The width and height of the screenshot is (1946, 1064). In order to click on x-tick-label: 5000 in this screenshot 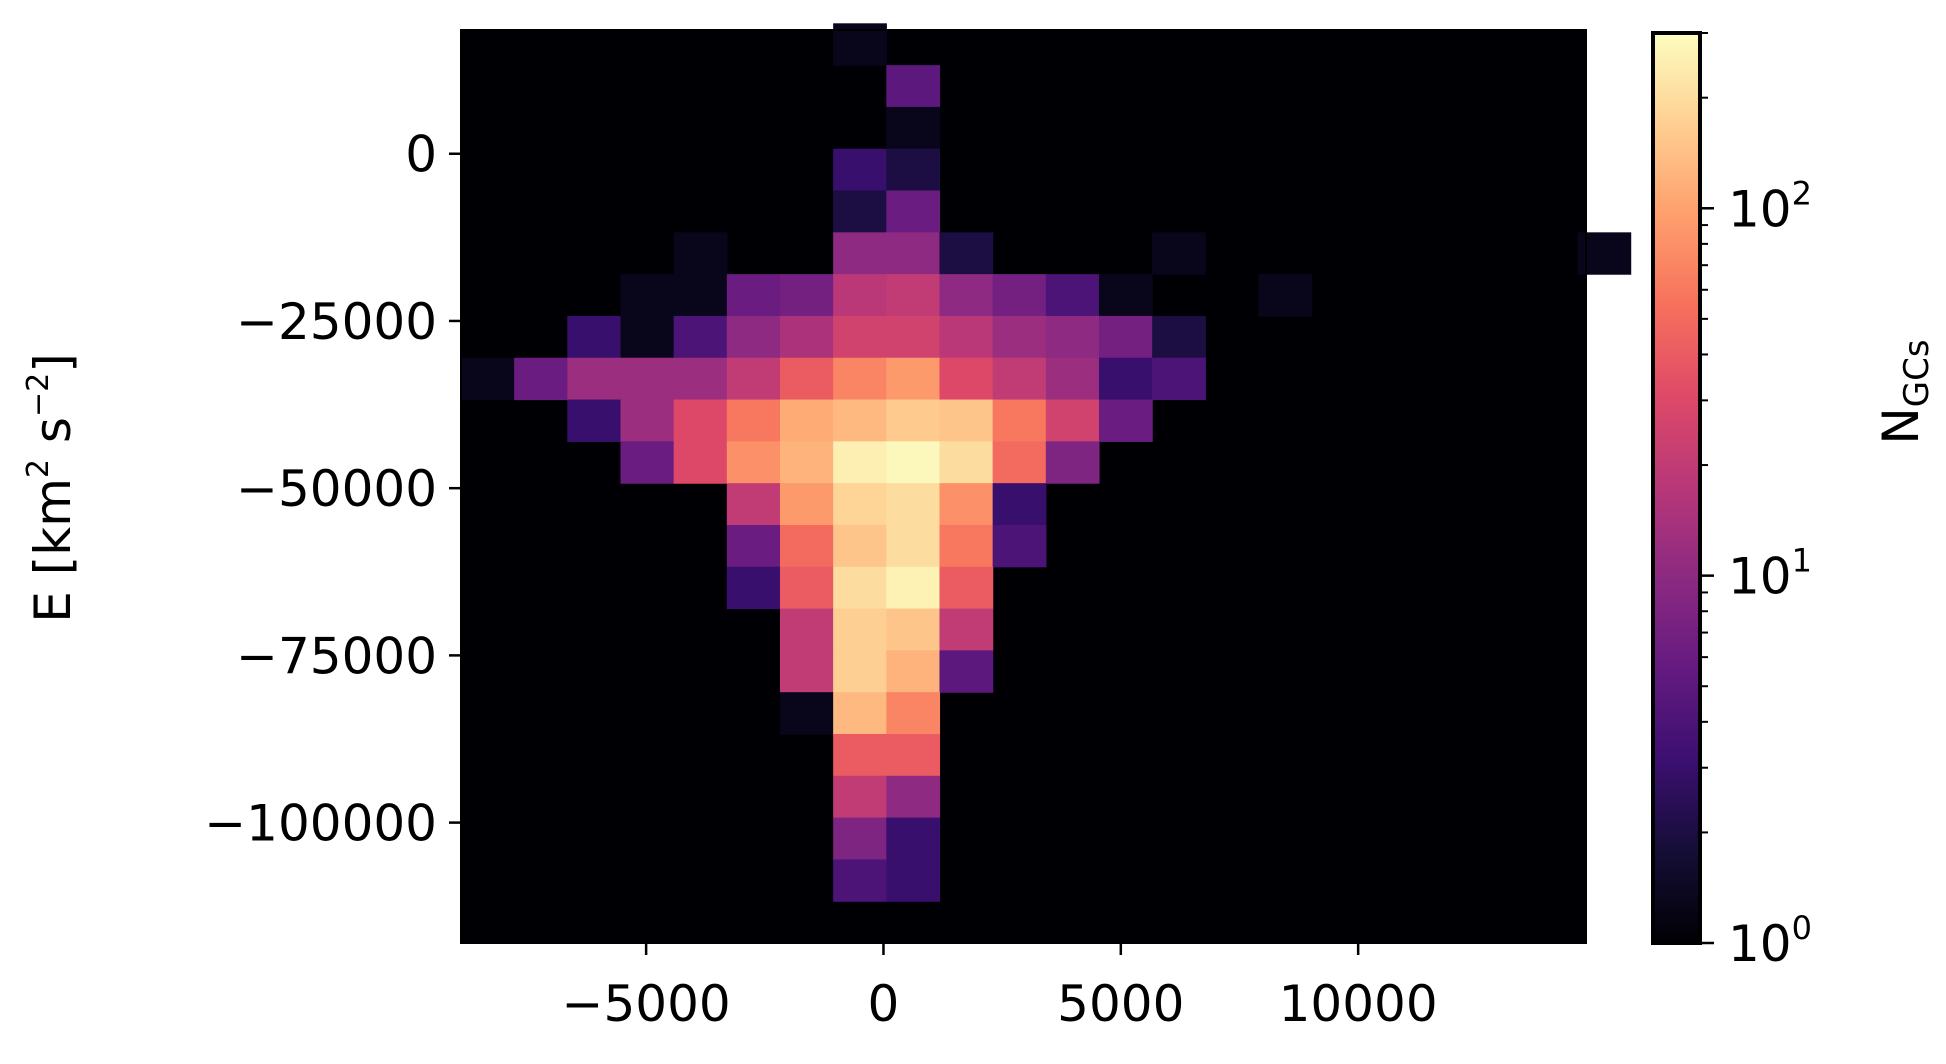, I will do `click(1120, 1004)`.